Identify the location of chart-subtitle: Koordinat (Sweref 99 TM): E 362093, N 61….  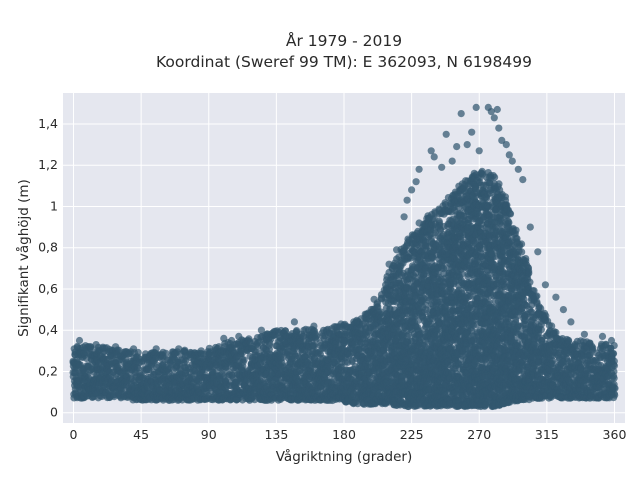
(344, 62).